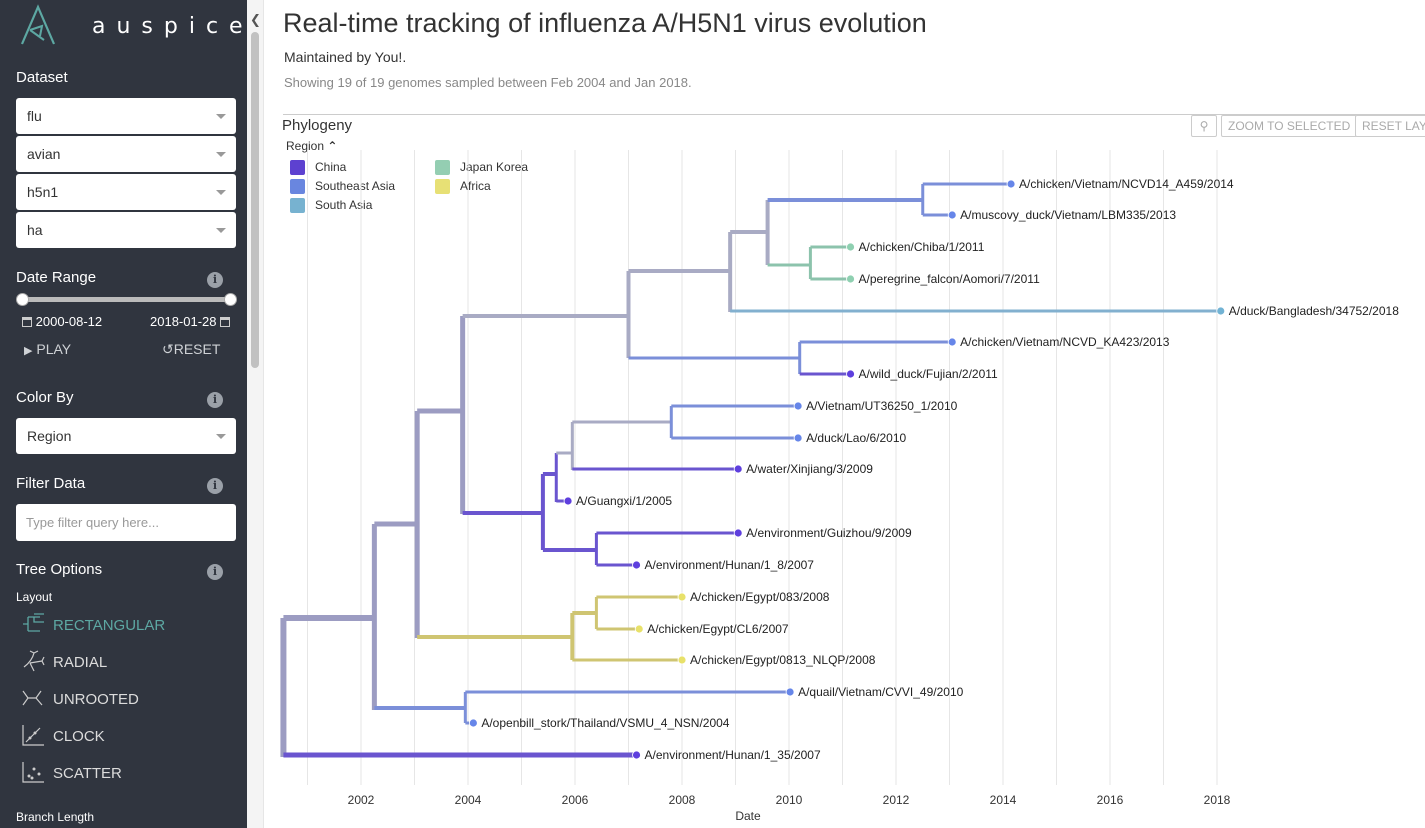 The width and height of the screenshot is (1425, 828). Describe the element at coordinates (854, 114) in the screenshot. I see `divider` at that location.